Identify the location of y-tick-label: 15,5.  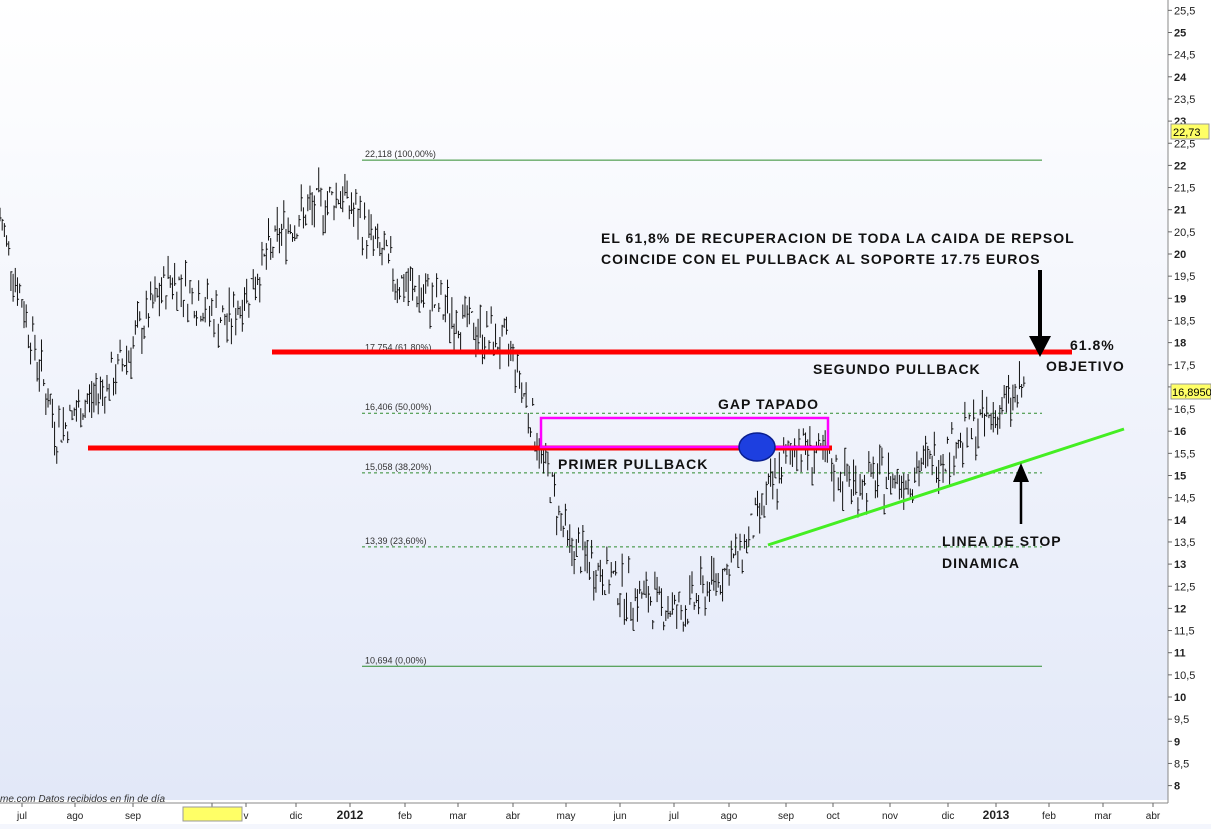
(1184, 454).